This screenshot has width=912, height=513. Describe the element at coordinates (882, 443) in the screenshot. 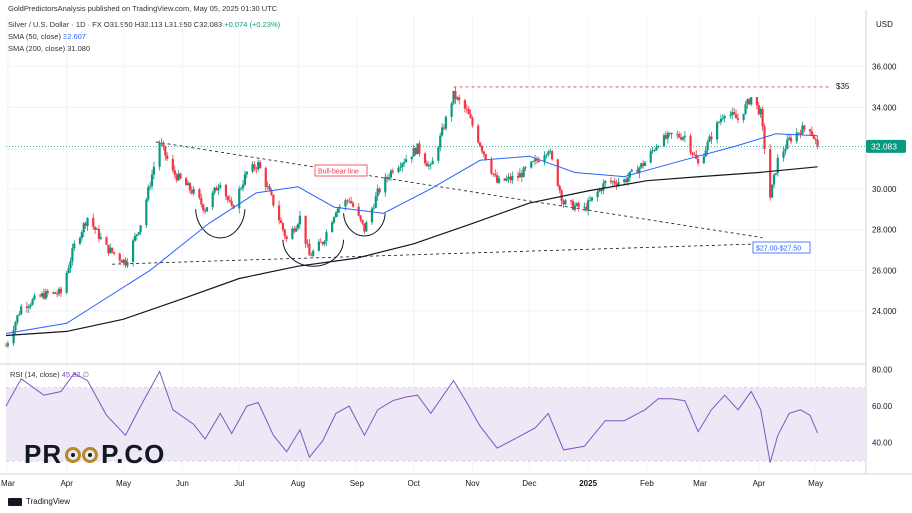

I see `rsi-tick-label: 40.00` at that location.